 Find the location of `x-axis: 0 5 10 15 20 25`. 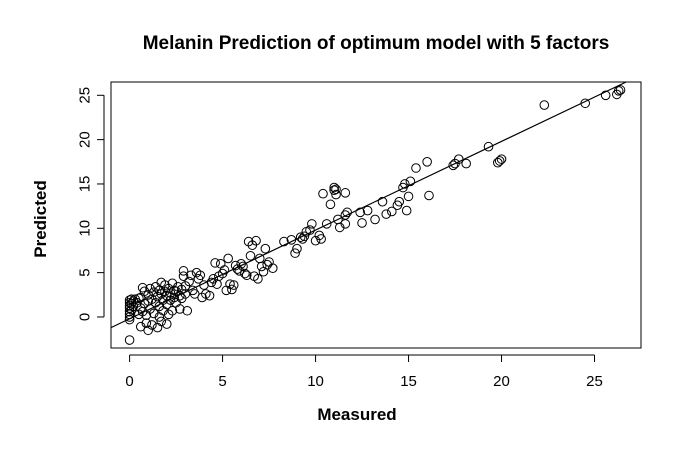

x-axis: 0 5 10 15 20 25 is located at coordinates (364, 372).